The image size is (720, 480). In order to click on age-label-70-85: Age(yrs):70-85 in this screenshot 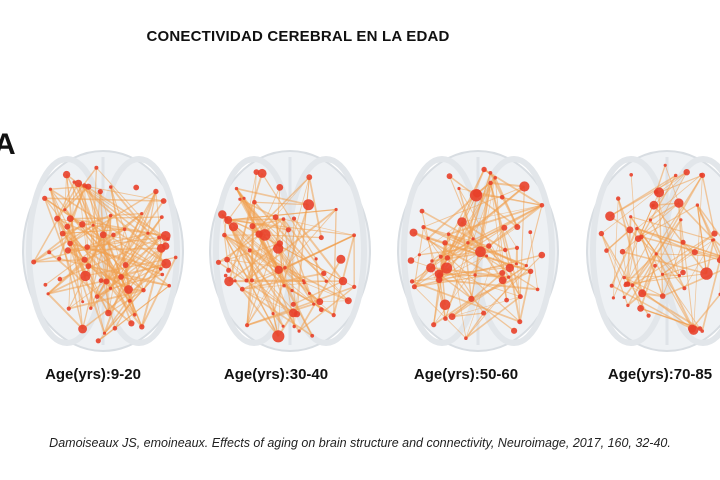, I will do `click(660, 374)`.